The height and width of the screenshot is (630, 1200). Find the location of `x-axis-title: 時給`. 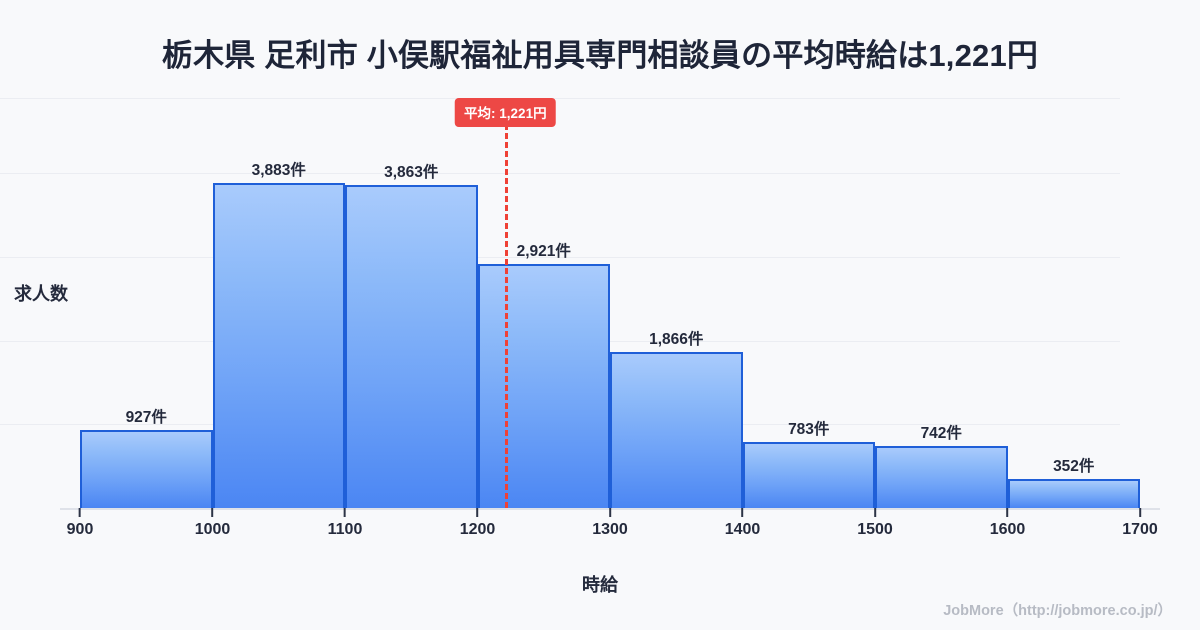

x-axis-title: 時給 is located at coordinates (600, 585).